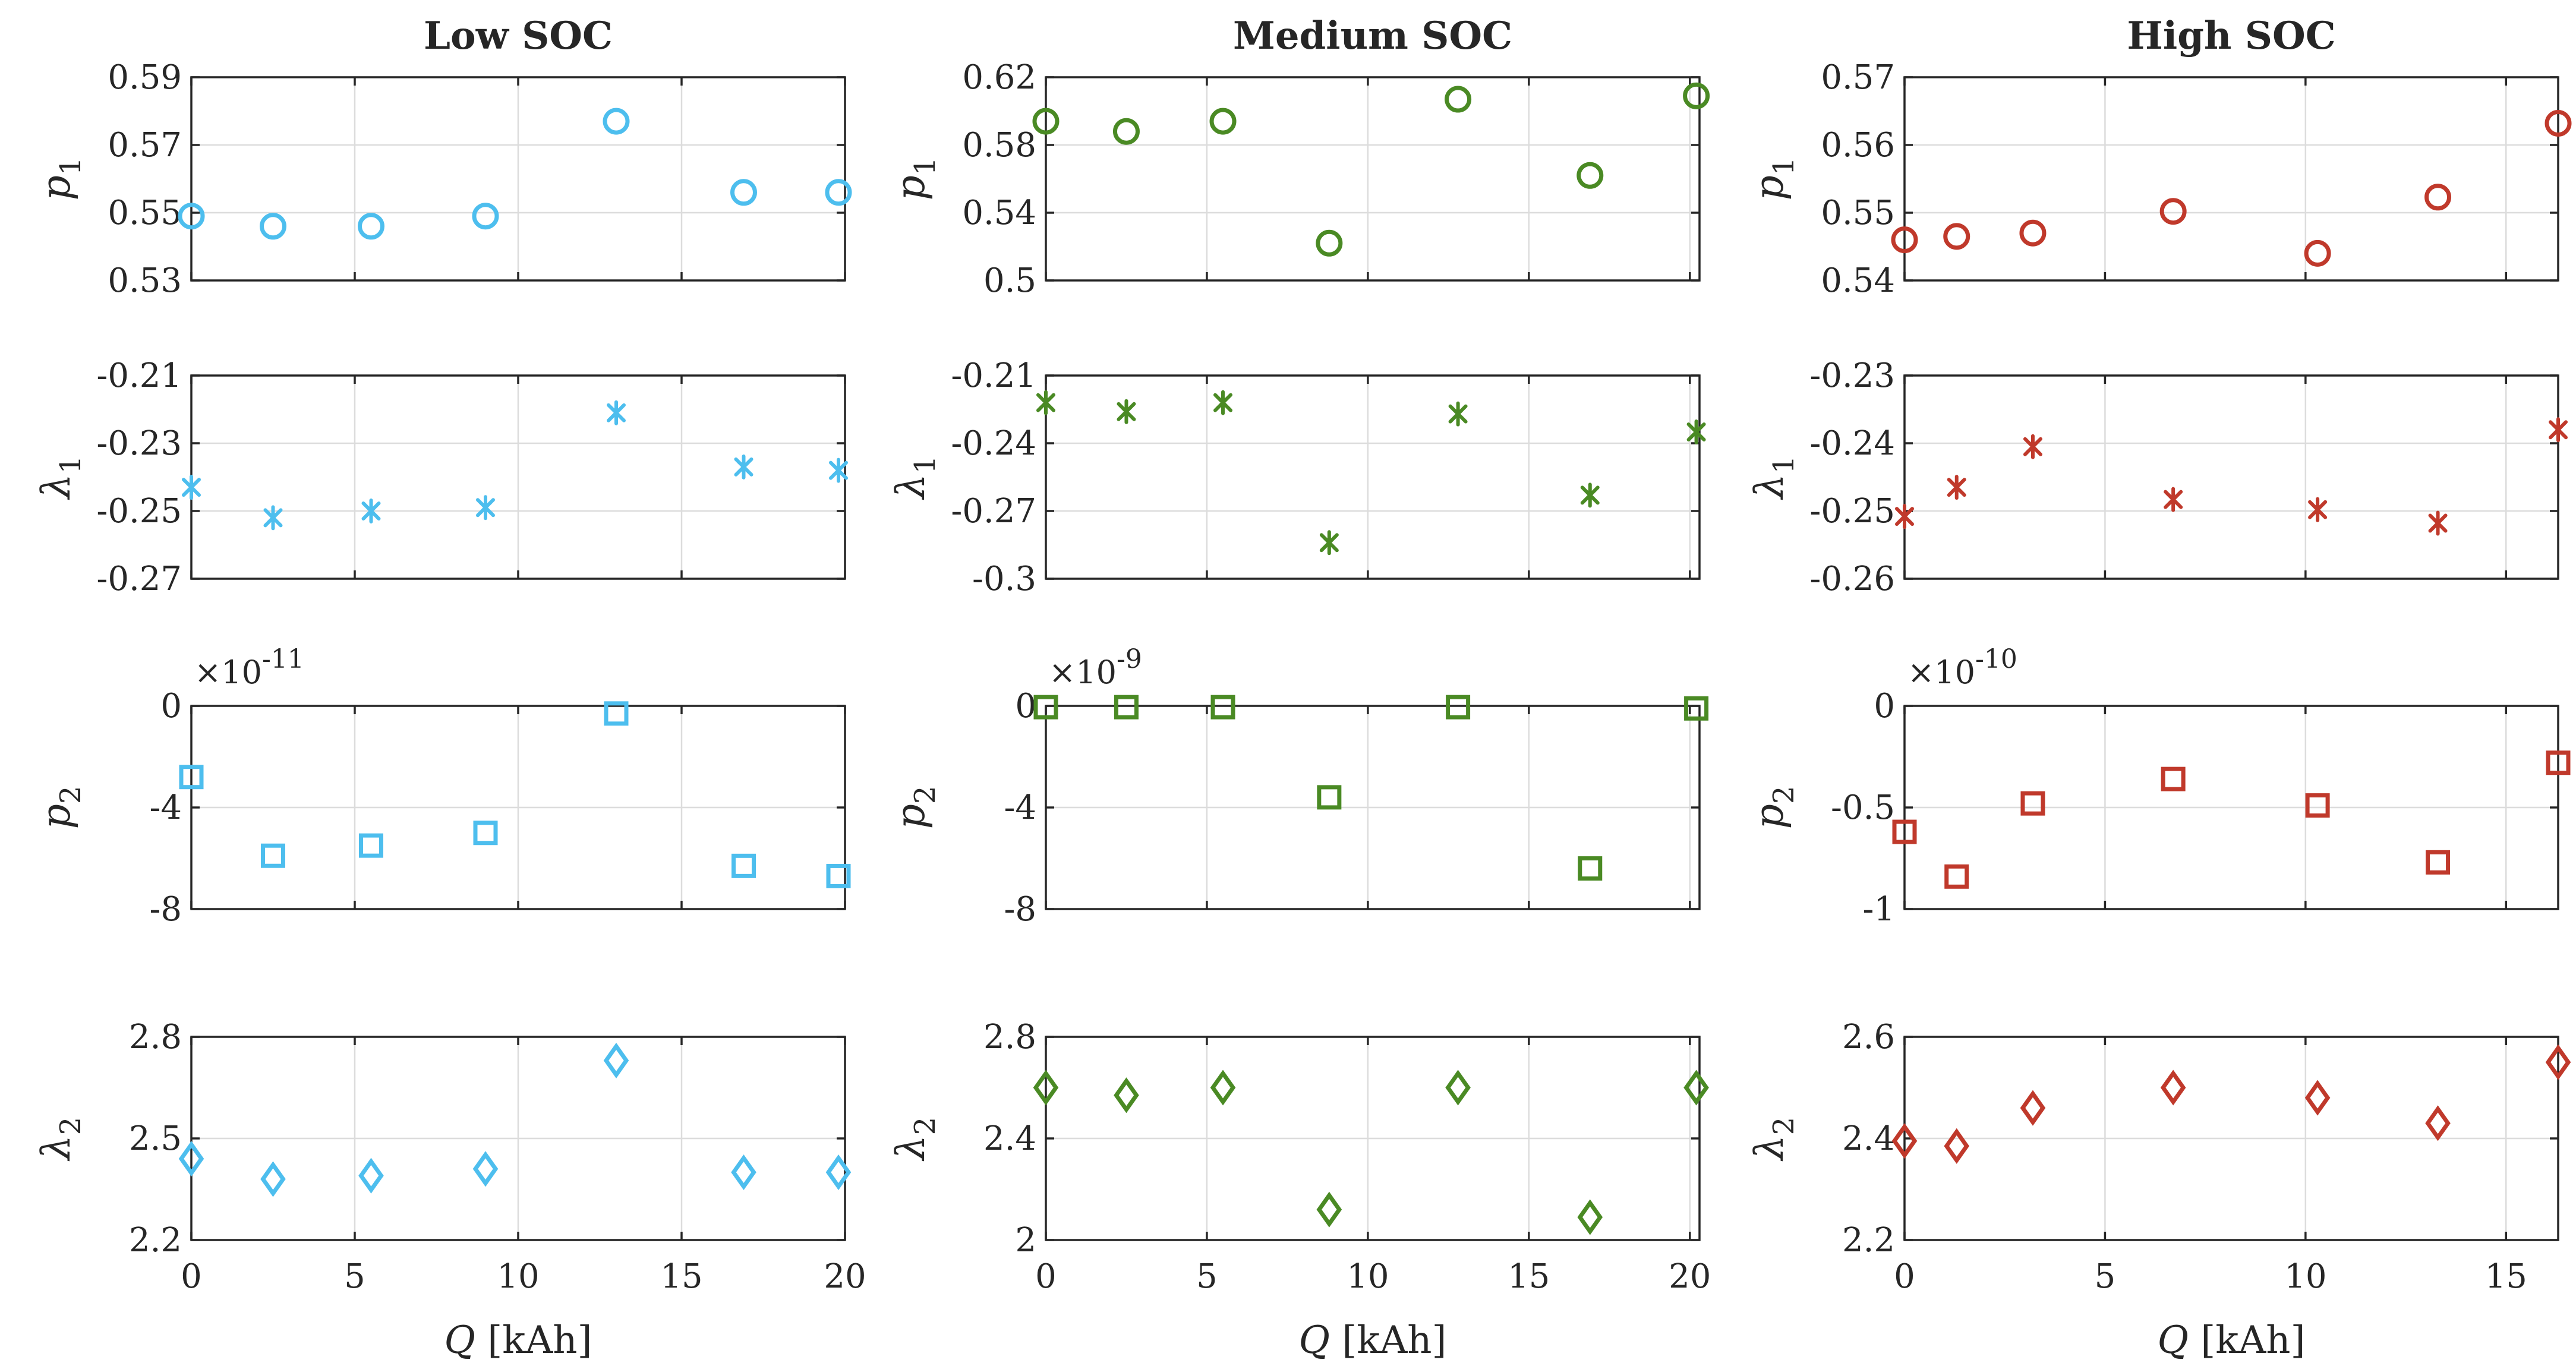  Describe the element at coordinates (145, 280) in the screenshot. I see `y-tick-label: 0.53` at that location.